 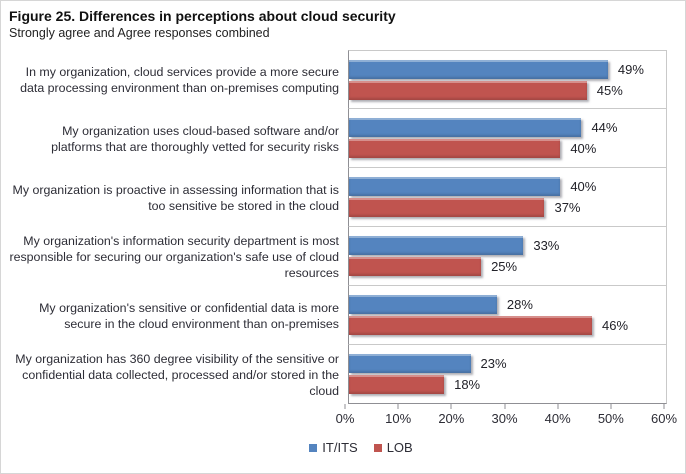 I want to click on plot-segment: 40% 37%, so click(x=507, y=197).